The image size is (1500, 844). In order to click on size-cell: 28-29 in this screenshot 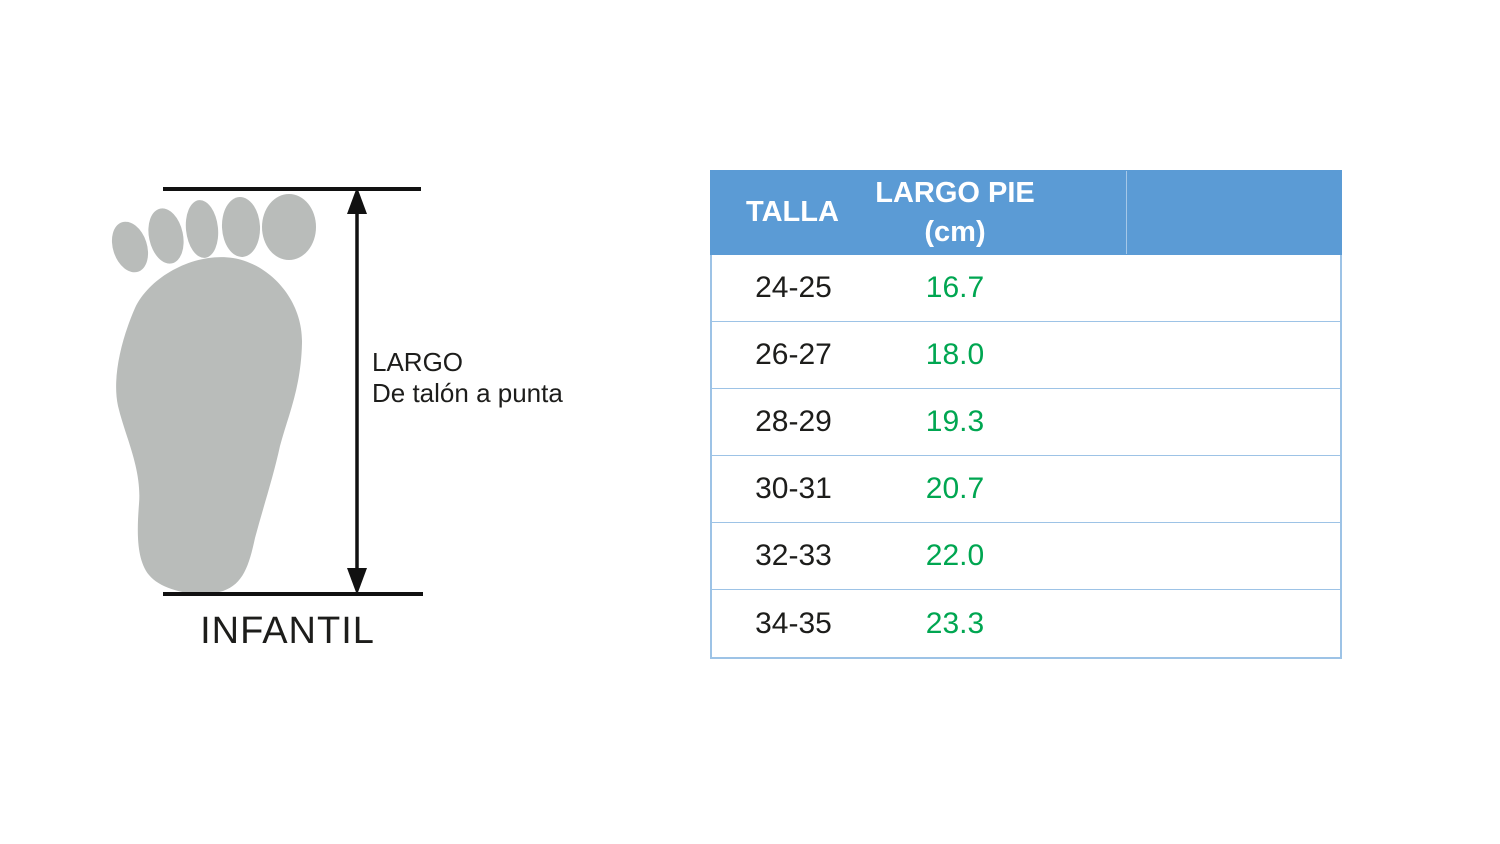, I will do `click(793, 421)`.